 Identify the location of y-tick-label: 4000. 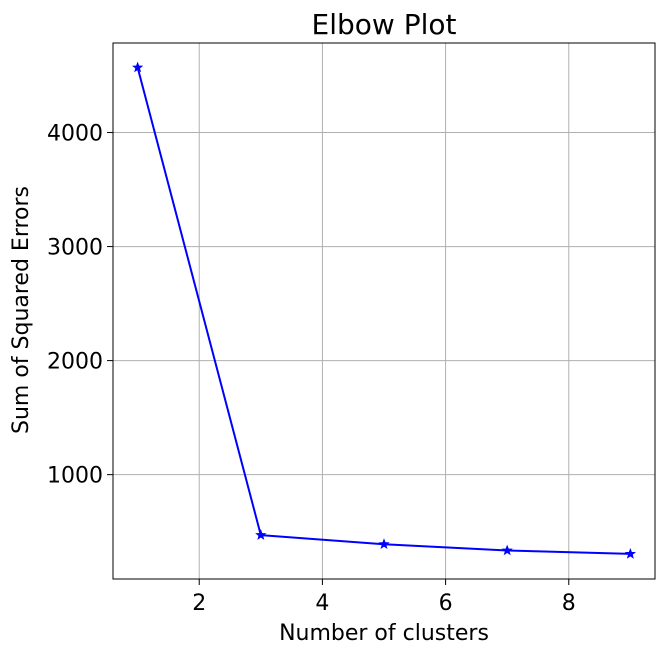
(75, 134).